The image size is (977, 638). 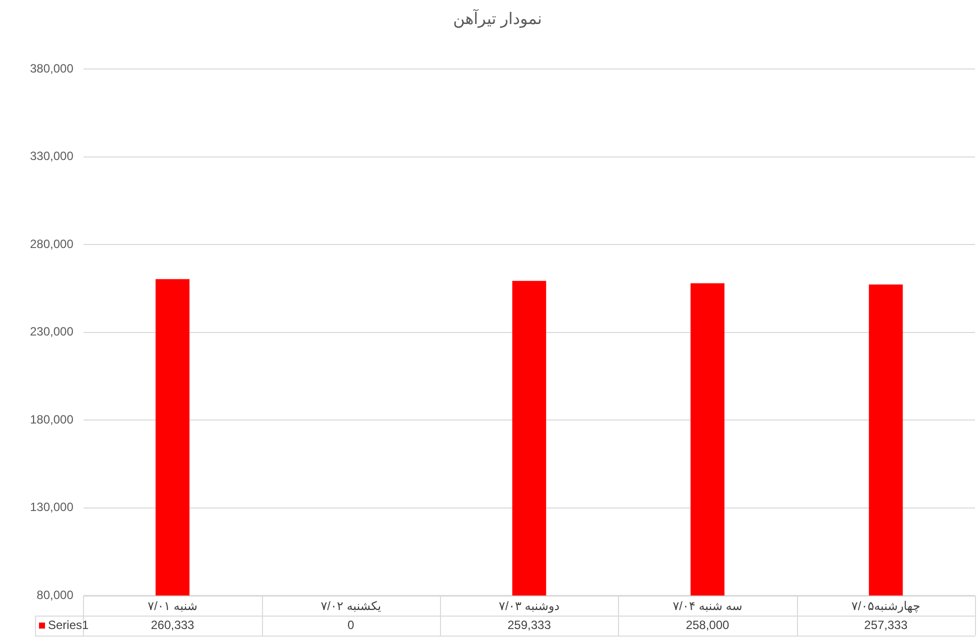 What do you see at coordinates (708, 625) in the screenshot?
I see `data-label: 258,000` at bounding box center [708, 625].